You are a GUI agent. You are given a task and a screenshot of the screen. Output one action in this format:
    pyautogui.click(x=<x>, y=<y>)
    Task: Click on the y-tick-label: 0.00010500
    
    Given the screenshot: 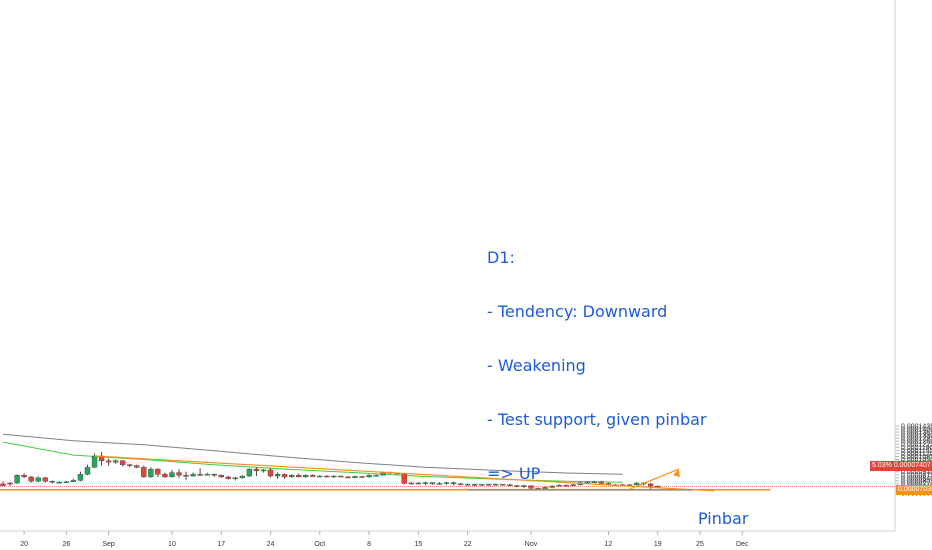 What is the action you would take?
    pyautogui.click(x=916, y=460)
    